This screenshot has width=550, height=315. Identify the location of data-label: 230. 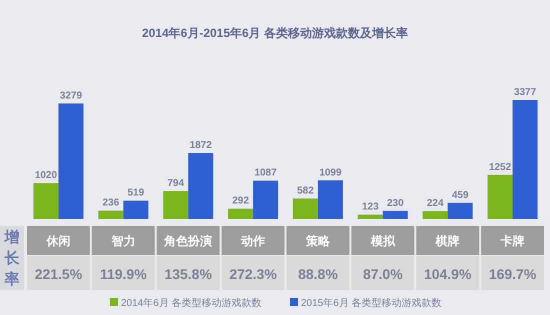
(395, 203).